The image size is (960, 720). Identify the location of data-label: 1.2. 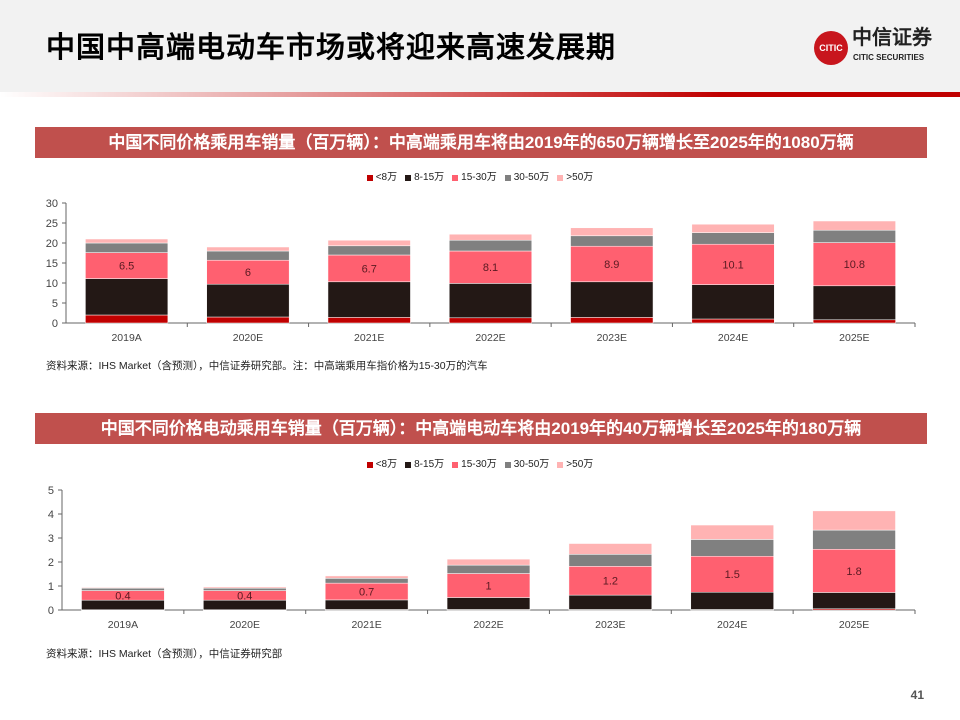
(610, 582).